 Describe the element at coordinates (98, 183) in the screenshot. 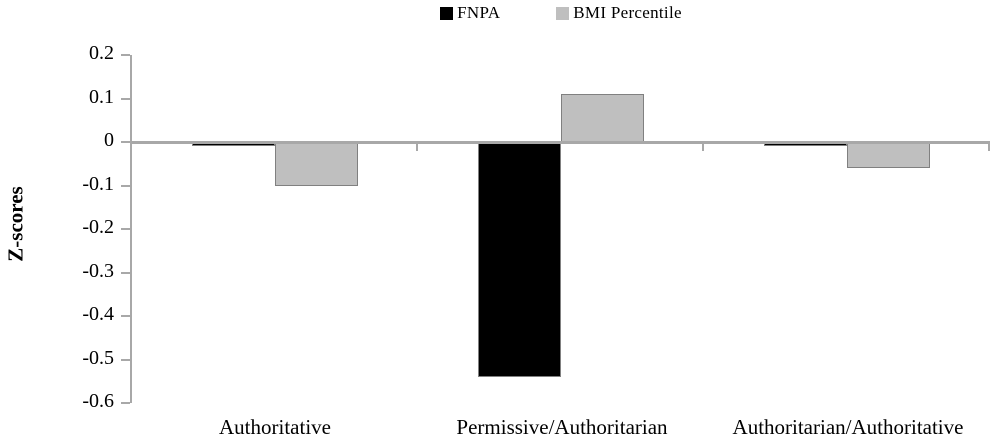

I see `y-tick-label-3: -0.1` at that location.